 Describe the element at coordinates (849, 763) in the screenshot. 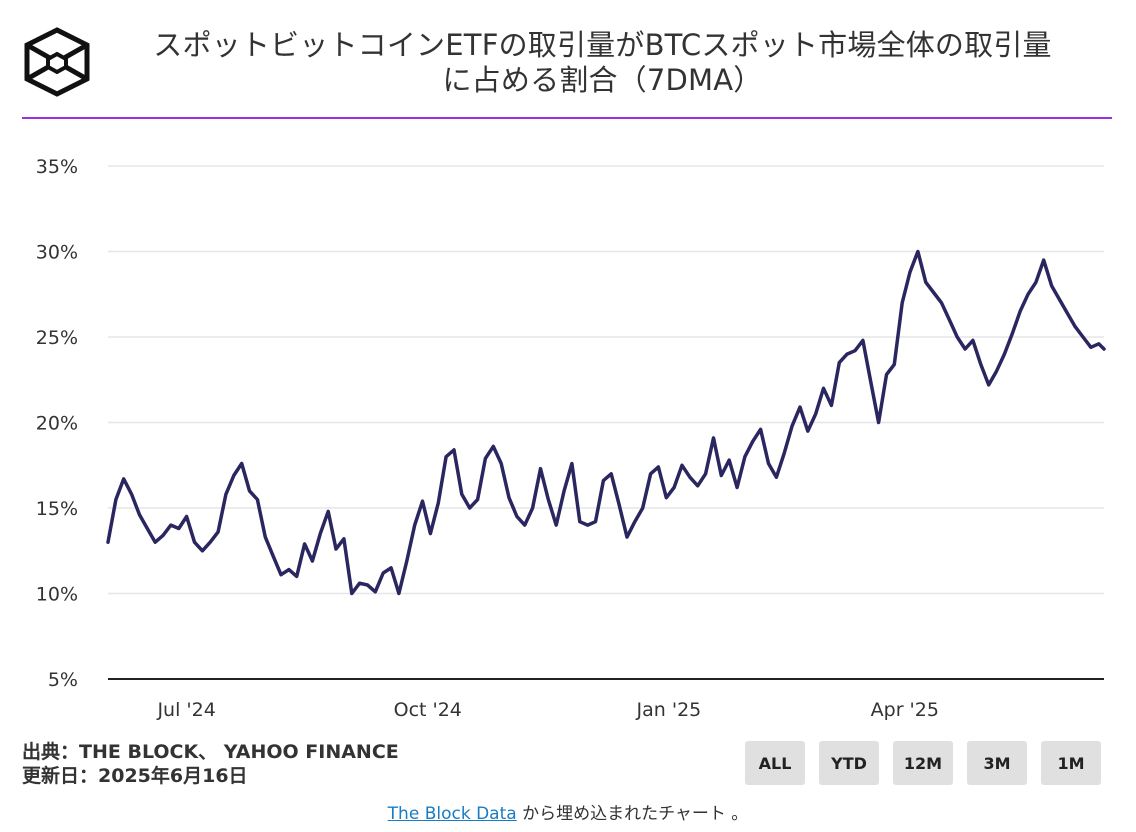

I see `range-button-ytd: YTD` at that location.